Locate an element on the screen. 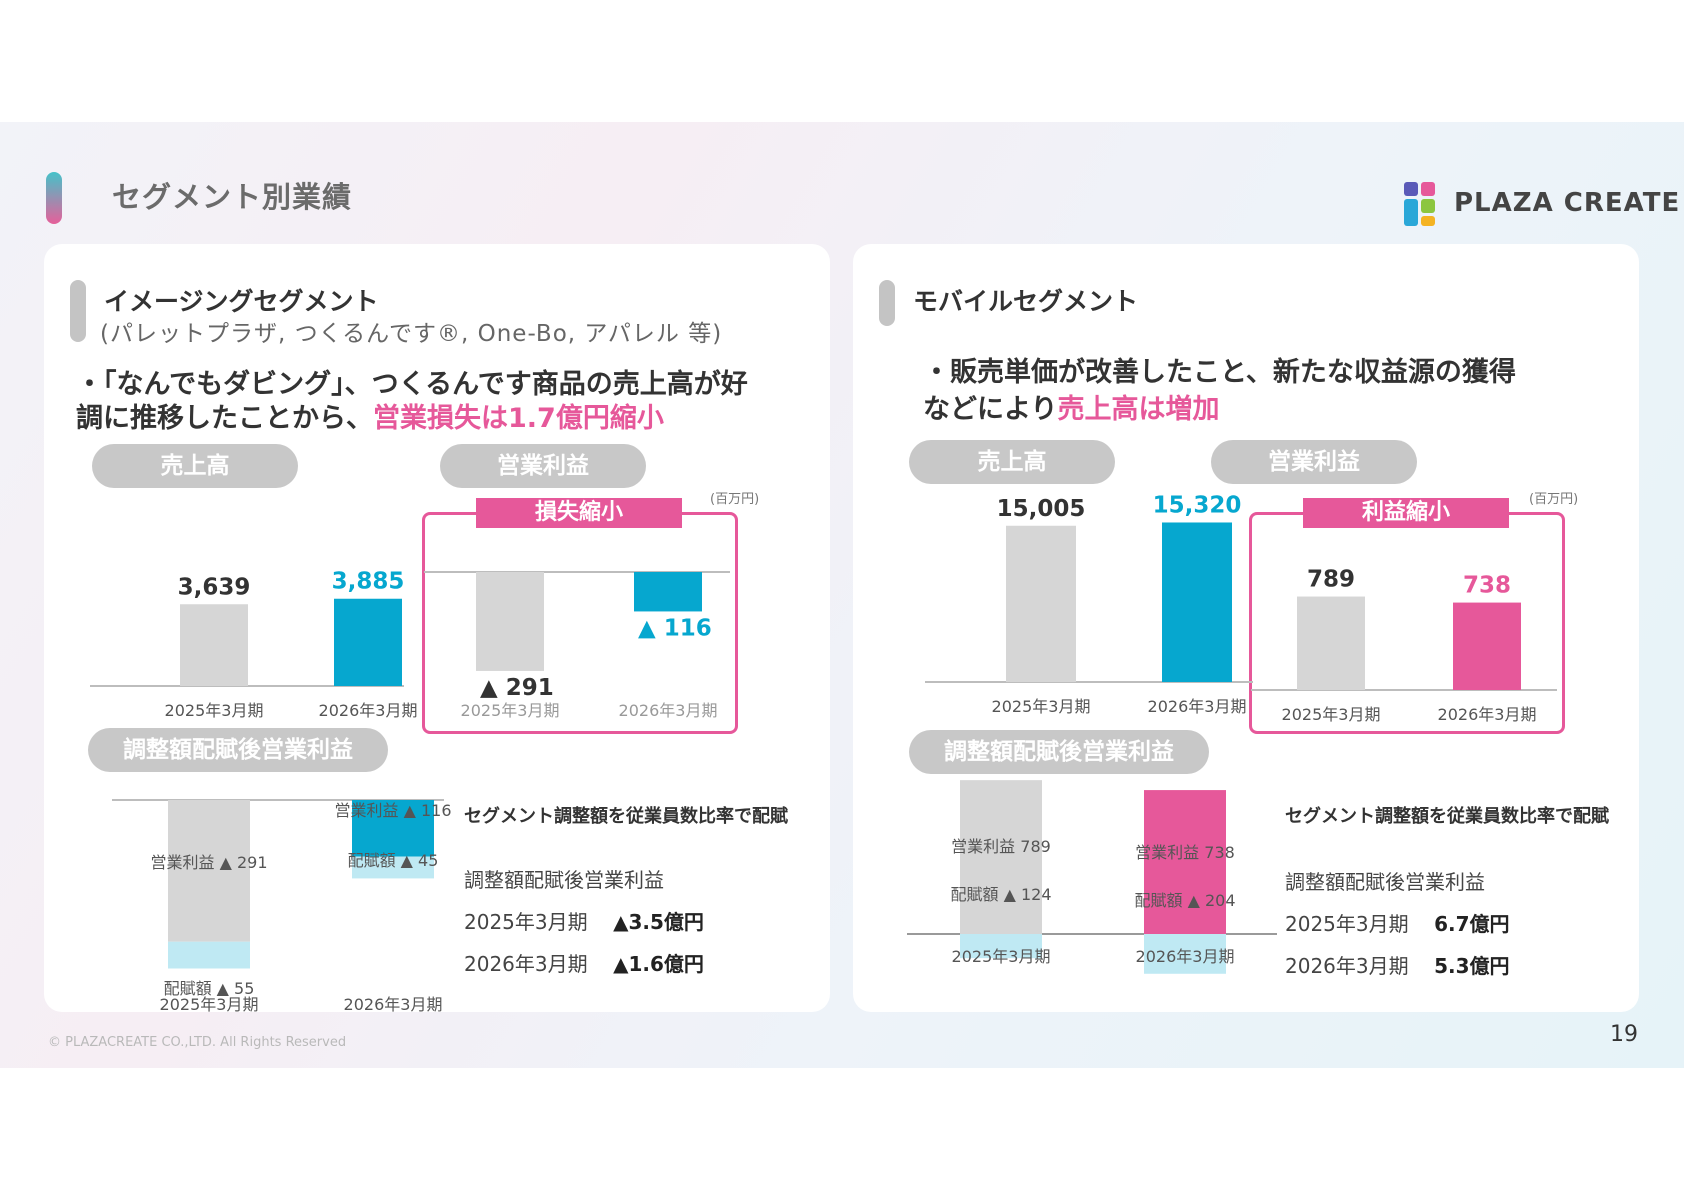 This screenshot has width=1684, height=1190. plaza-create-logo-icon is located at coordinates (1419, 204).